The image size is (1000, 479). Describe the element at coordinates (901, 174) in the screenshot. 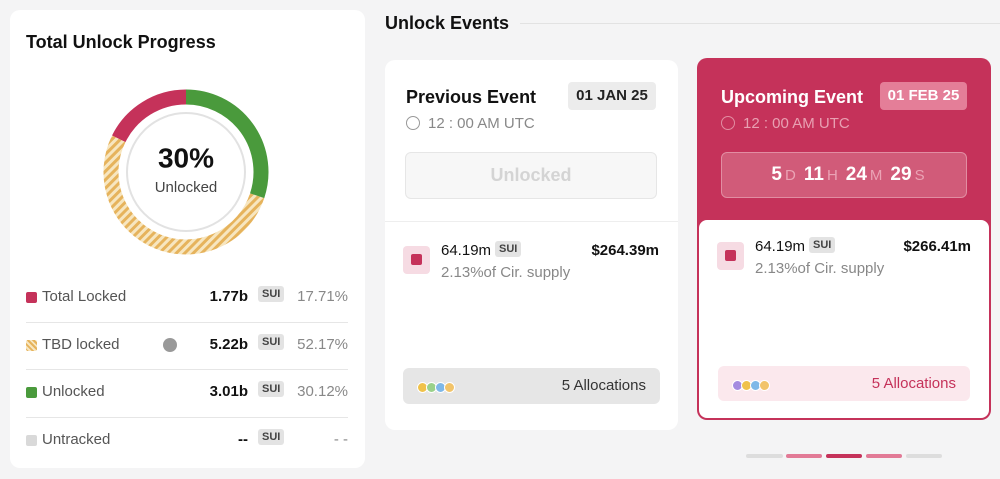

I see `countdown-value: 29` at that location.